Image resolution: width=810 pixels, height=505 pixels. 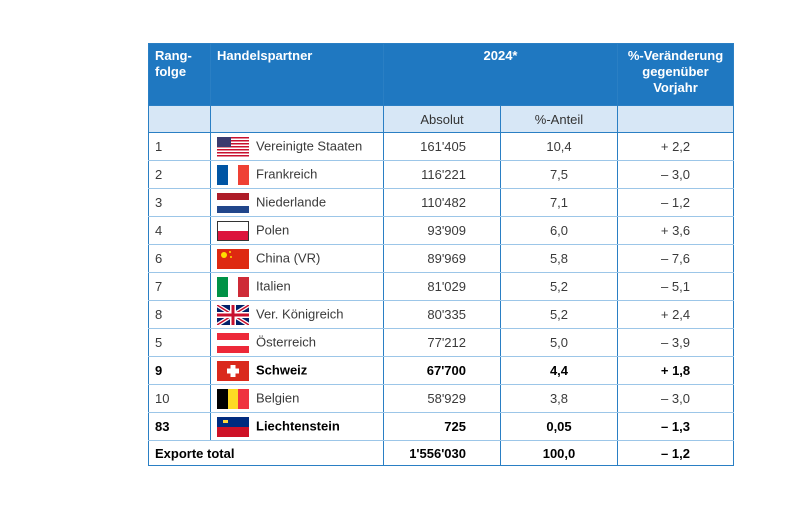 I want to click on change-cell: – 1,2, so click(x=675, y=202).